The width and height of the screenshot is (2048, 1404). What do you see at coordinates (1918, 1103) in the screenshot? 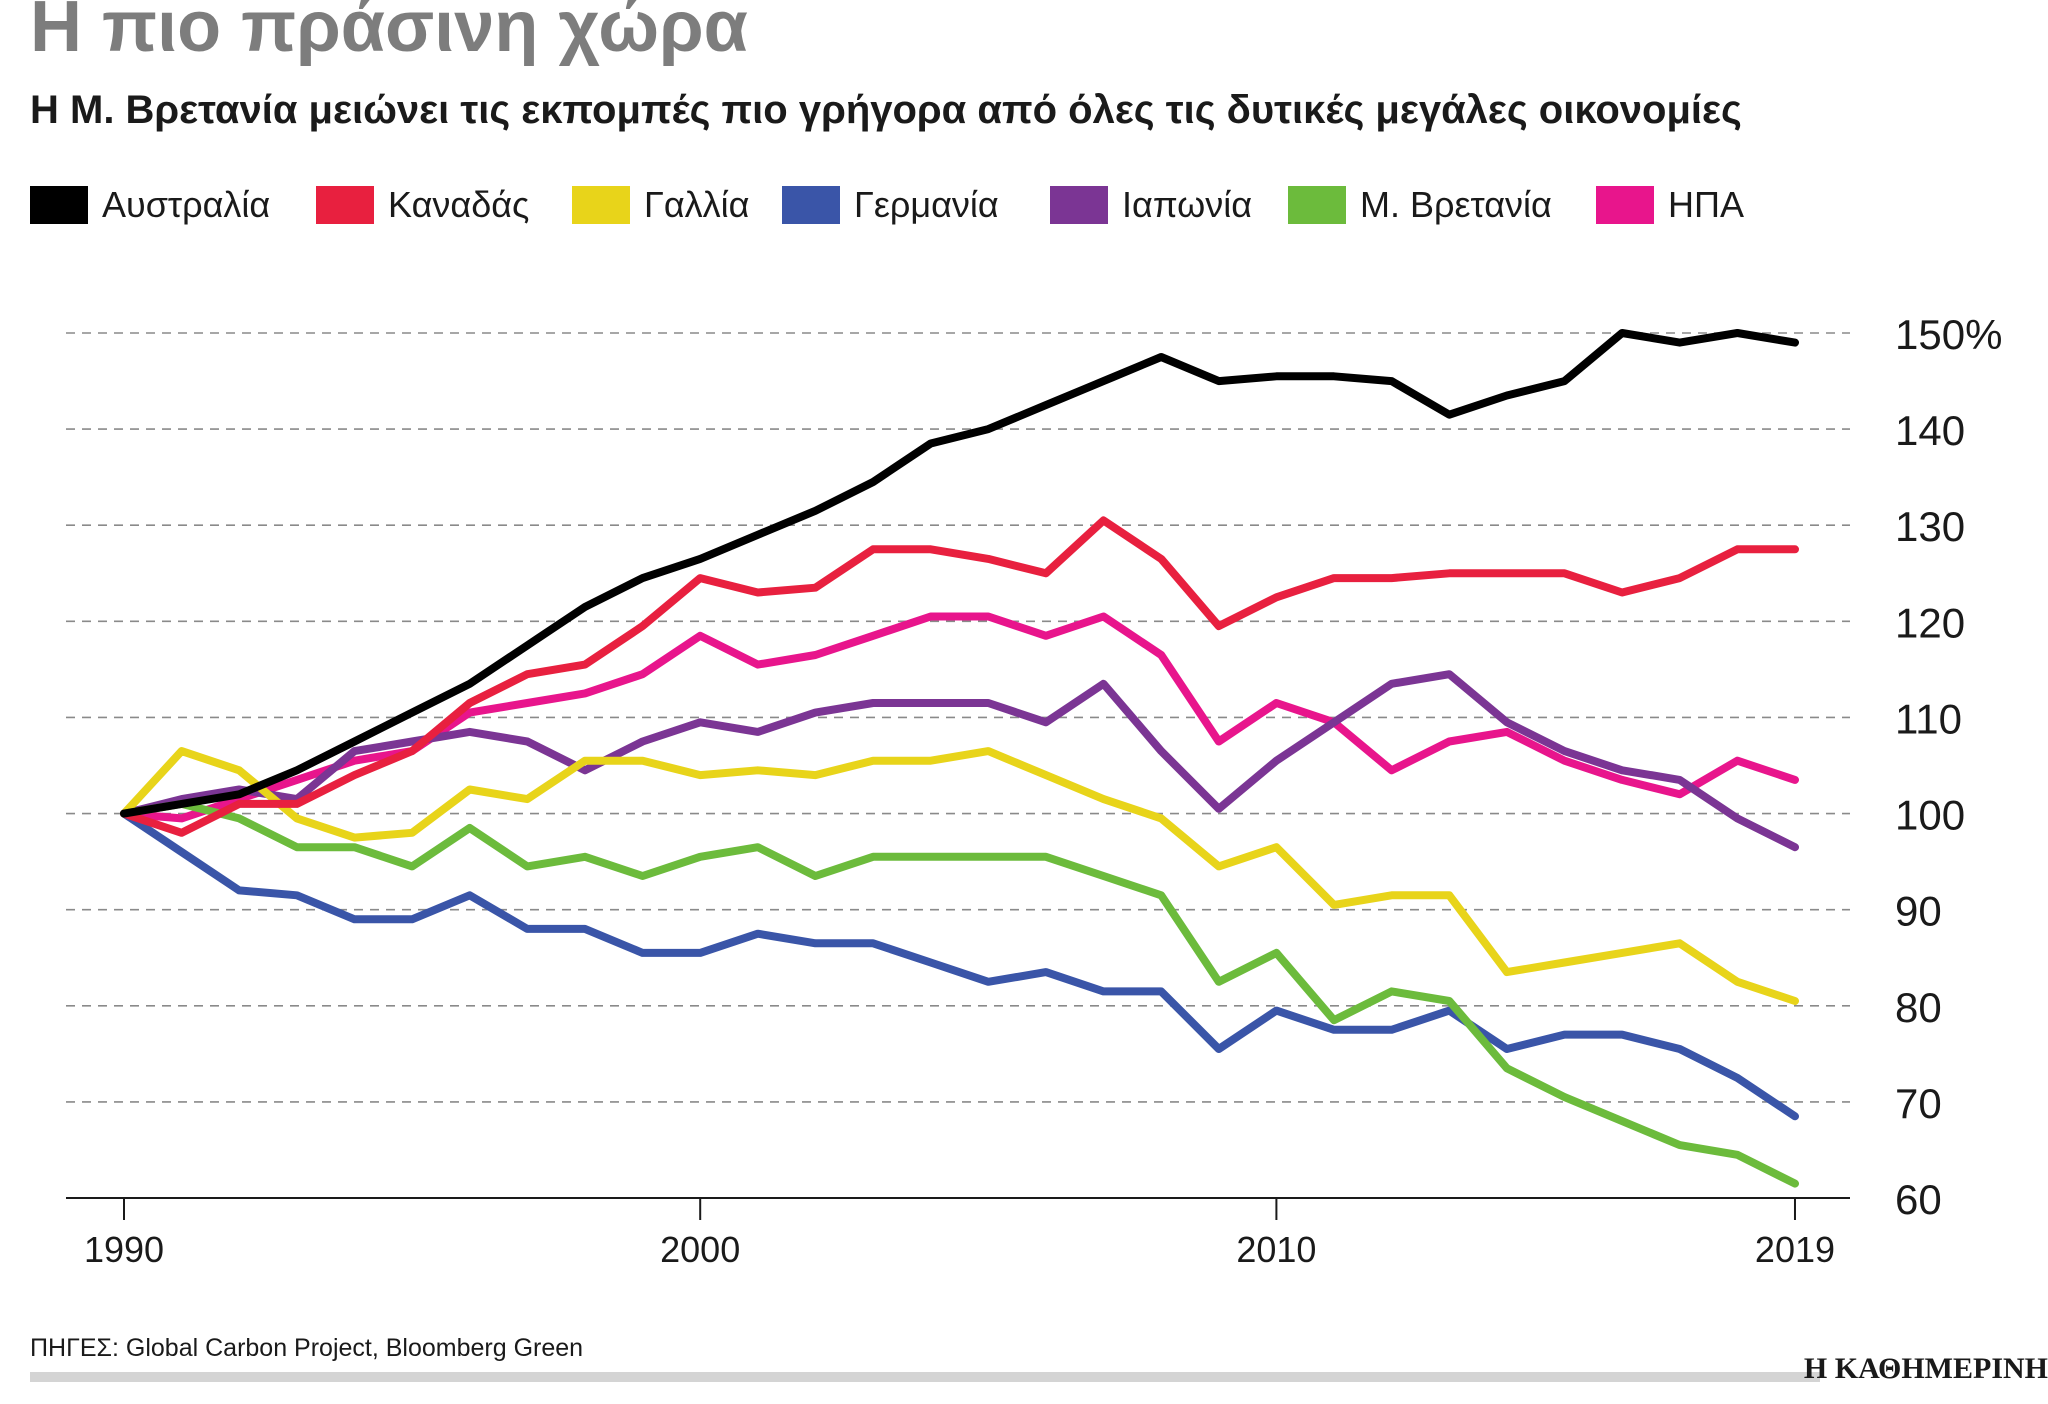
I see `y-tick-label-70: 70` at bounding box center [1918, 1103].